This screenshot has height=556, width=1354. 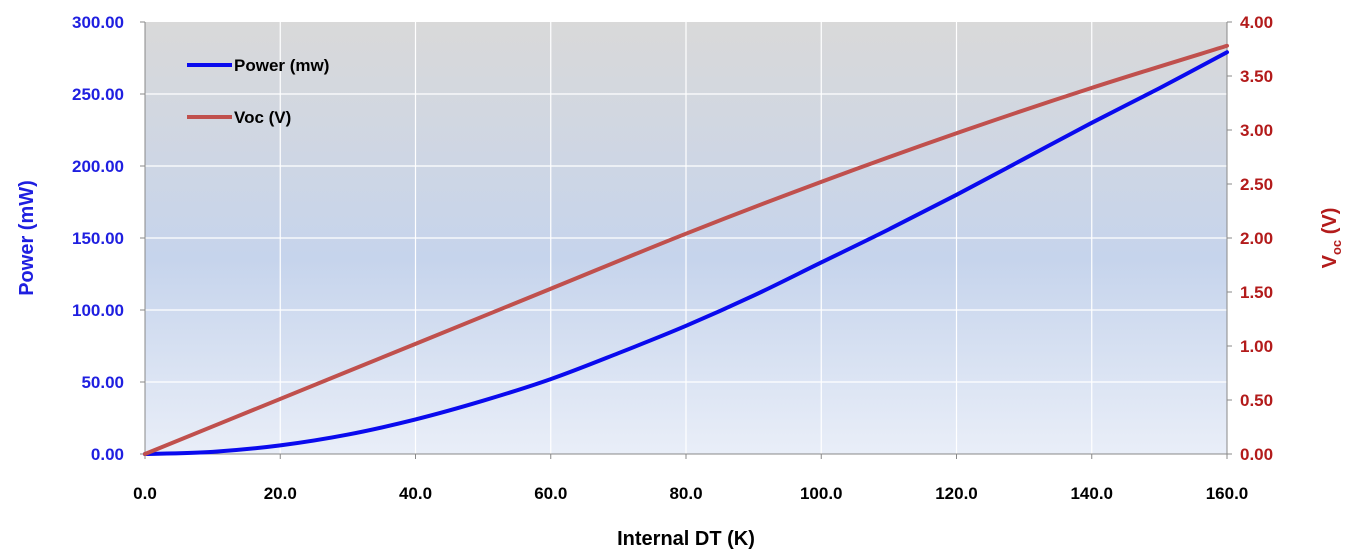 What do you see at coordinates (1256, 22) in the screenshot?
I see `y-right-tick-label: 4.00` at bounding box center [1256, 22].